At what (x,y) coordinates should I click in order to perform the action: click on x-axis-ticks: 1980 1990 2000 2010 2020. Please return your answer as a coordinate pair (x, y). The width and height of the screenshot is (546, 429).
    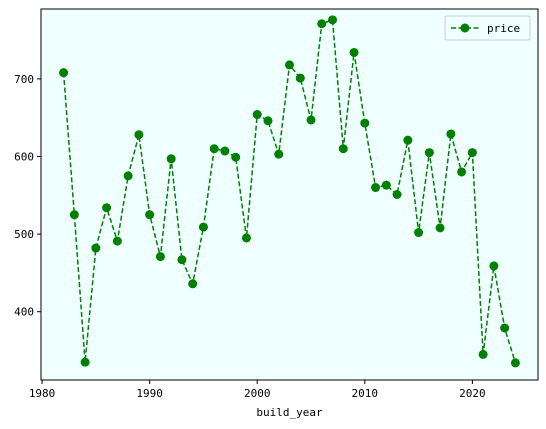
    Looking at the image, I should click on (257, 390).